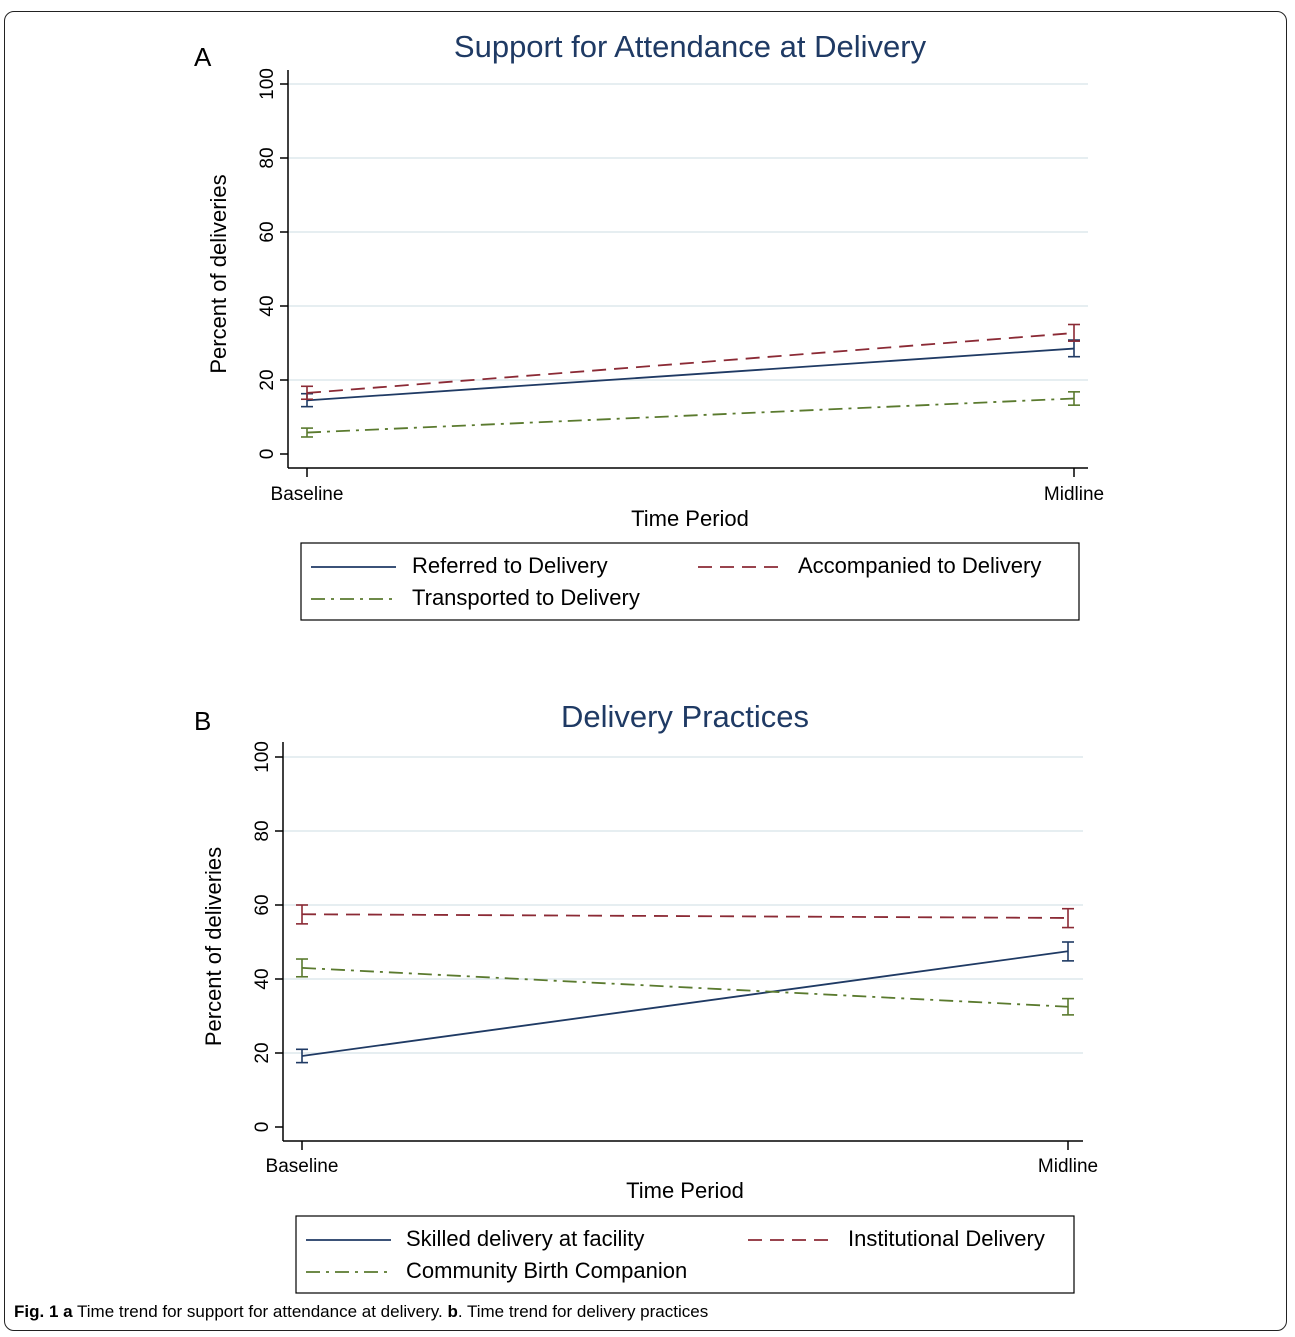 The width and height of the screenshot is (1295, 1337). I want to click on panel-a-y-tick-label: 100, so click(267, 84).